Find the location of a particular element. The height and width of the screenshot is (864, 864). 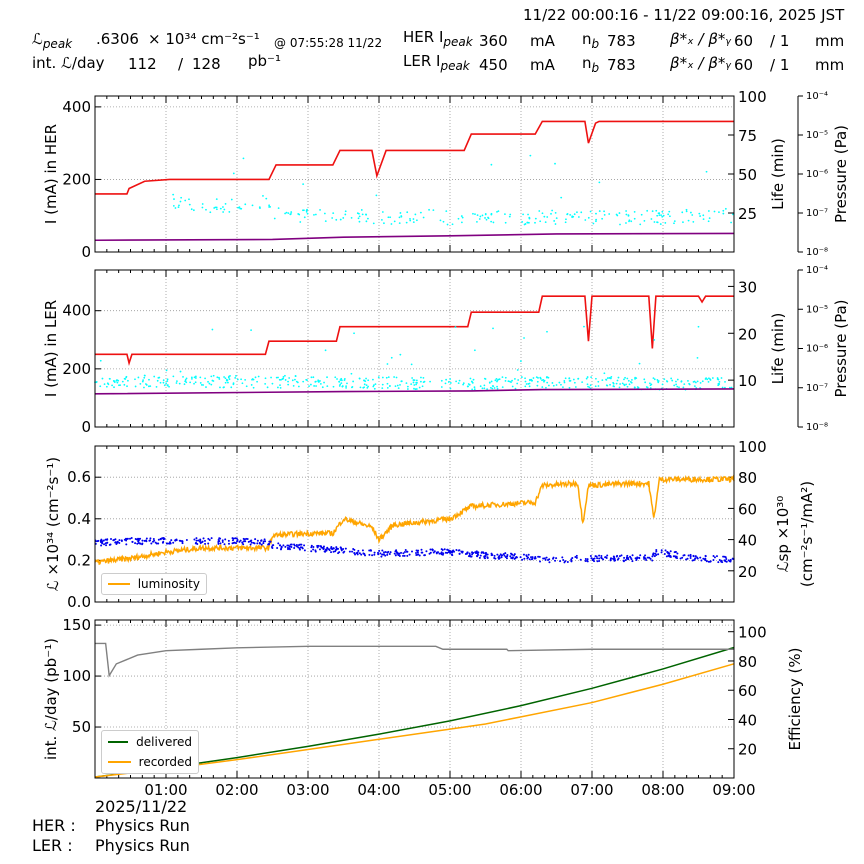

y2-tick-label: 60 is located at coordinates (747, 691).